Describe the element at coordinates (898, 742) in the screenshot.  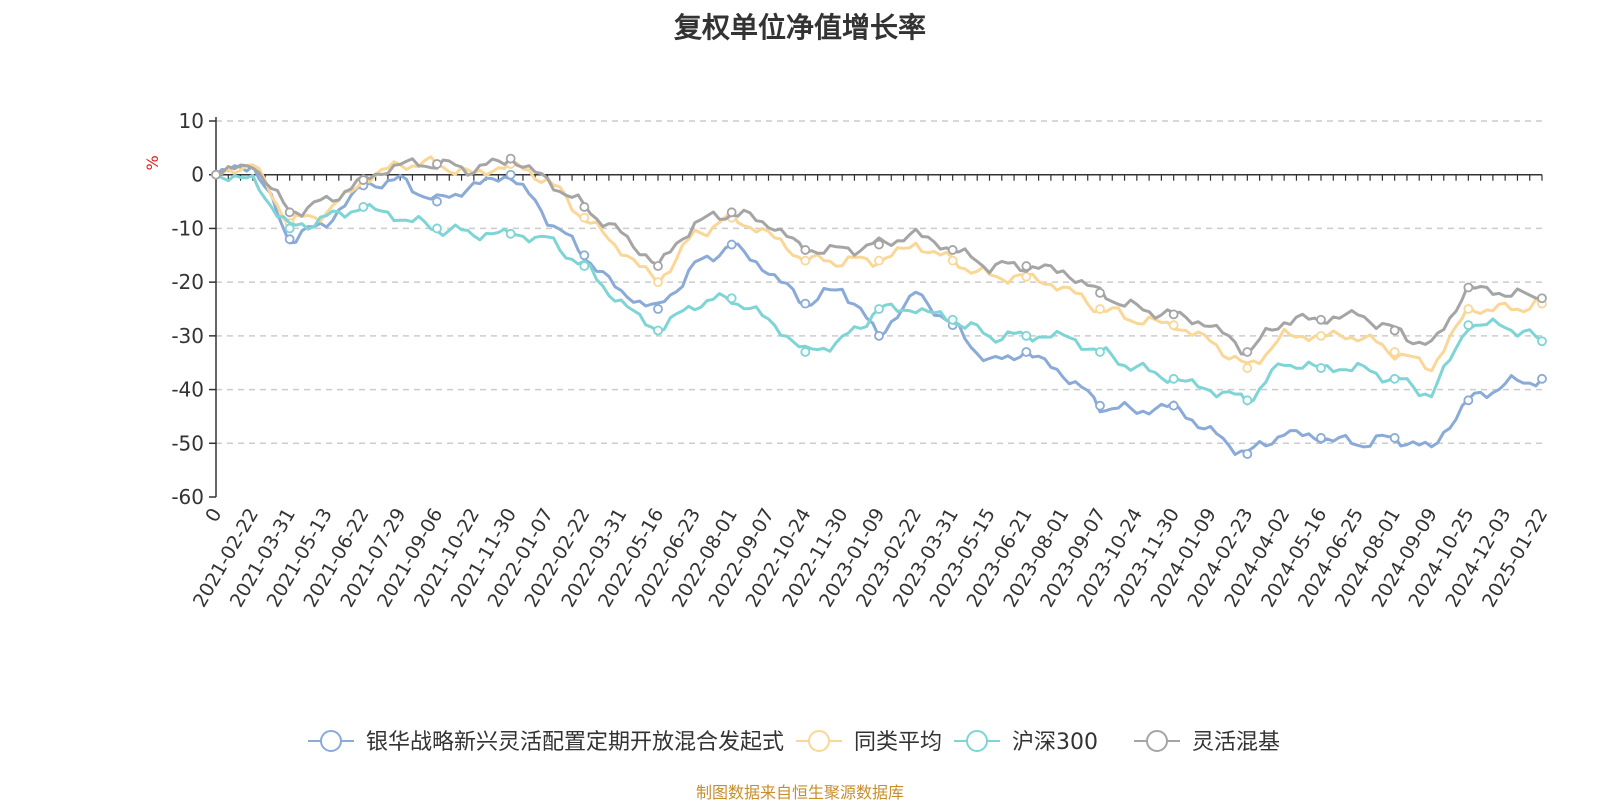
I see `legend-label: 同类平均` at that location.